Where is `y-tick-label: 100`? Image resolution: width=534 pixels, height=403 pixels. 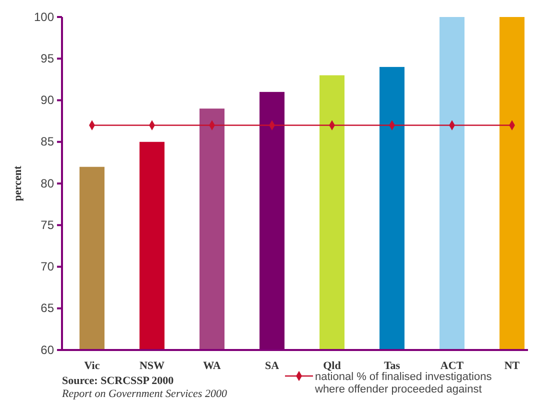 y-tick-label: 100 is located at coordinates (44, 17).